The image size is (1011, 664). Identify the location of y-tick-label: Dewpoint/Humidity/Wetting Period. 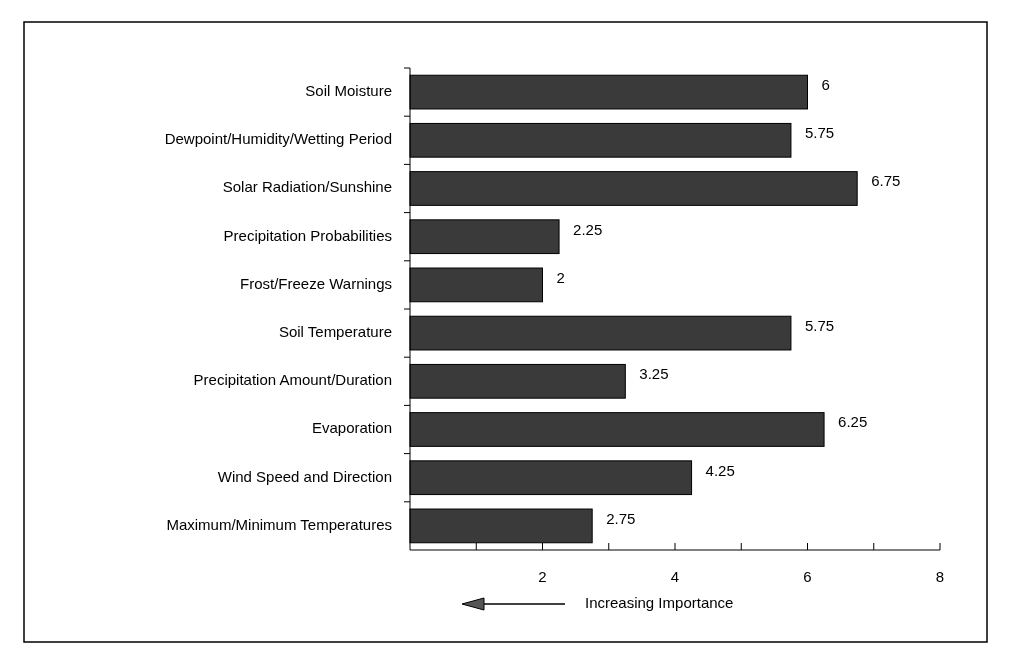
(278, 139).